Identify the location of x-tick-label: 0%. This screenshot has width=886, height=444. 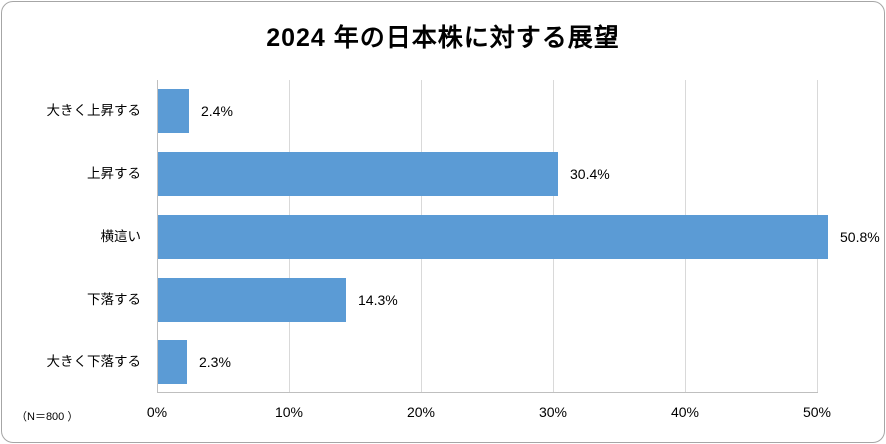
(157, 412).